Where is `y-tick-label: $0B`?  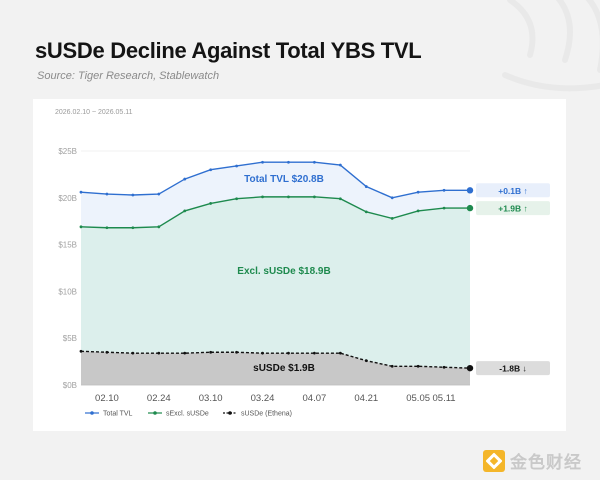
y-tick-label: $0B is located at coordinates (70, 385).